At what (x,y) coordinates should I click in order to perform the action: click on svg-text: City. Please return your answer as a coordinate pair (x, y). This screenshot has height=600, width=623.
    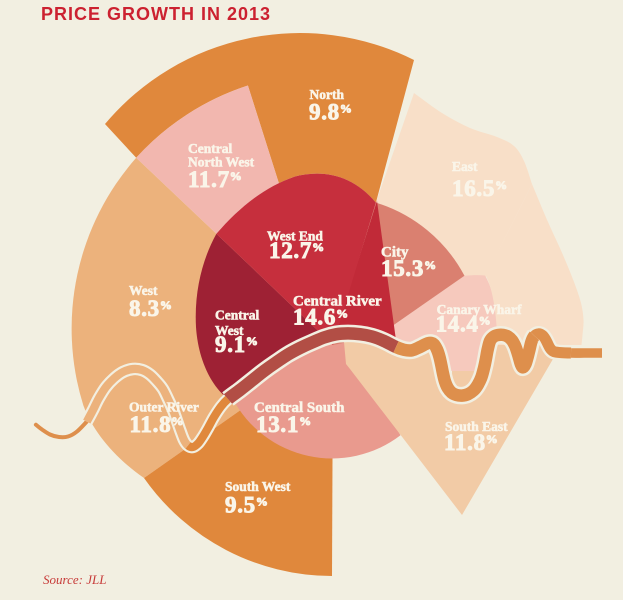
    Looking at the image, I should click on (395, 253).